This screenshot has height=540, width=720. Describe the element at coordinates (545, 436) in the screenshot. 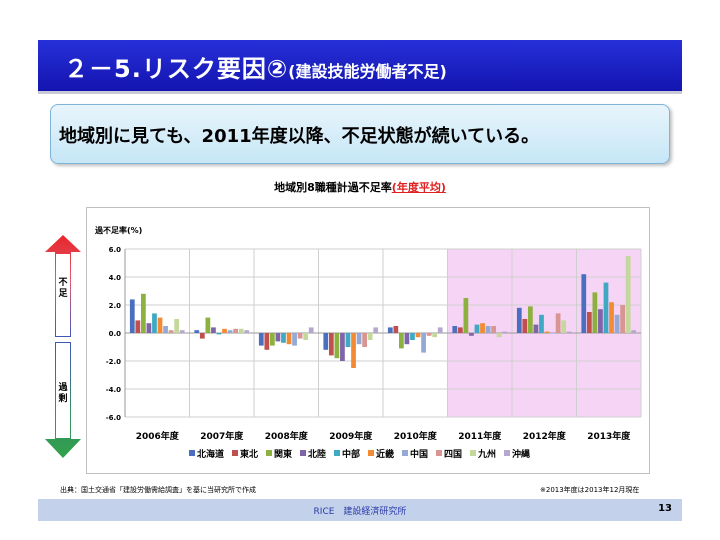

I see `x-tick-label: 2012年度` at that location.